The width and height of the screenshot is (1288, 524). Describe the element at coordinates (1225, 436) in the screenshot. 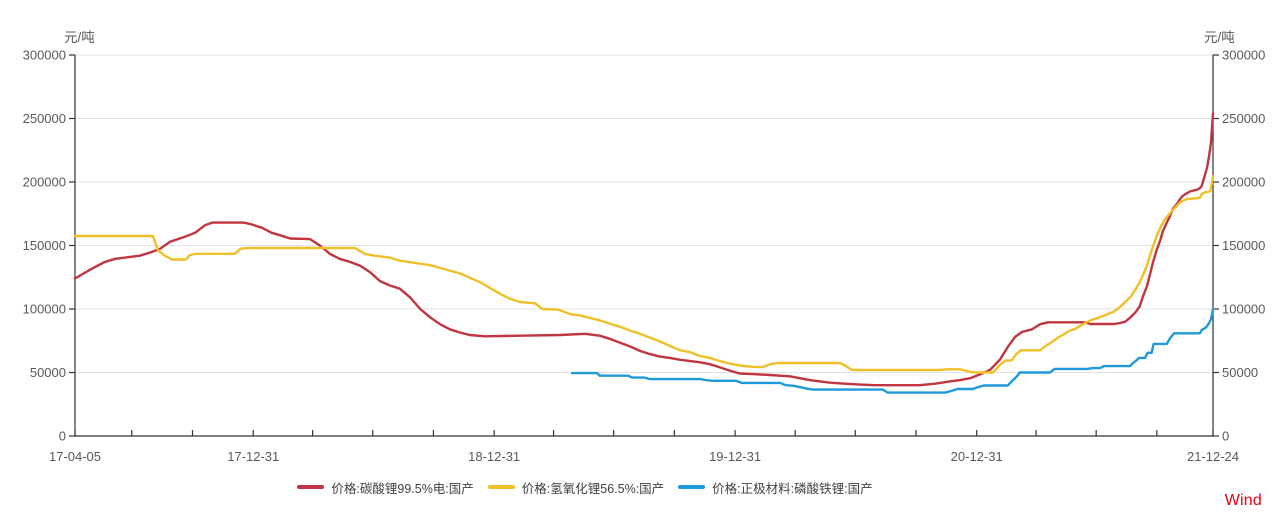

I see `y-axis-label-right-0: 0` at that location.